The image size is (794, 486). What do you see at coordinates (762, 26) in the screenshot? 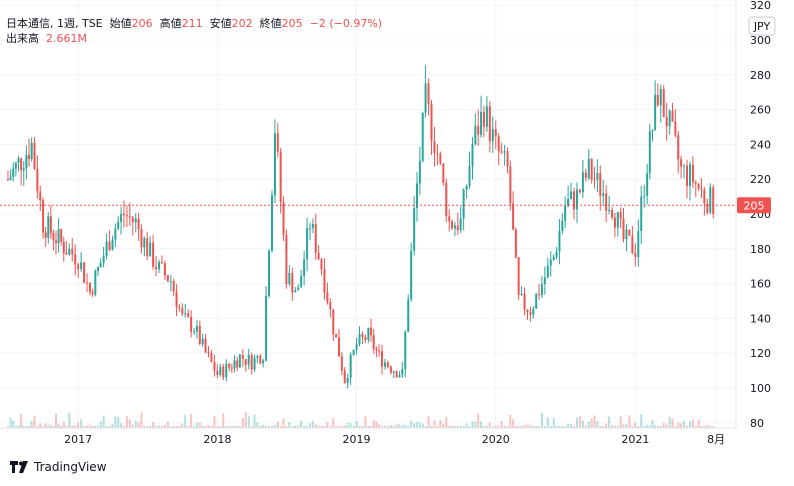
I see `currency-badge: JPY` at bounding box center [762, 26].